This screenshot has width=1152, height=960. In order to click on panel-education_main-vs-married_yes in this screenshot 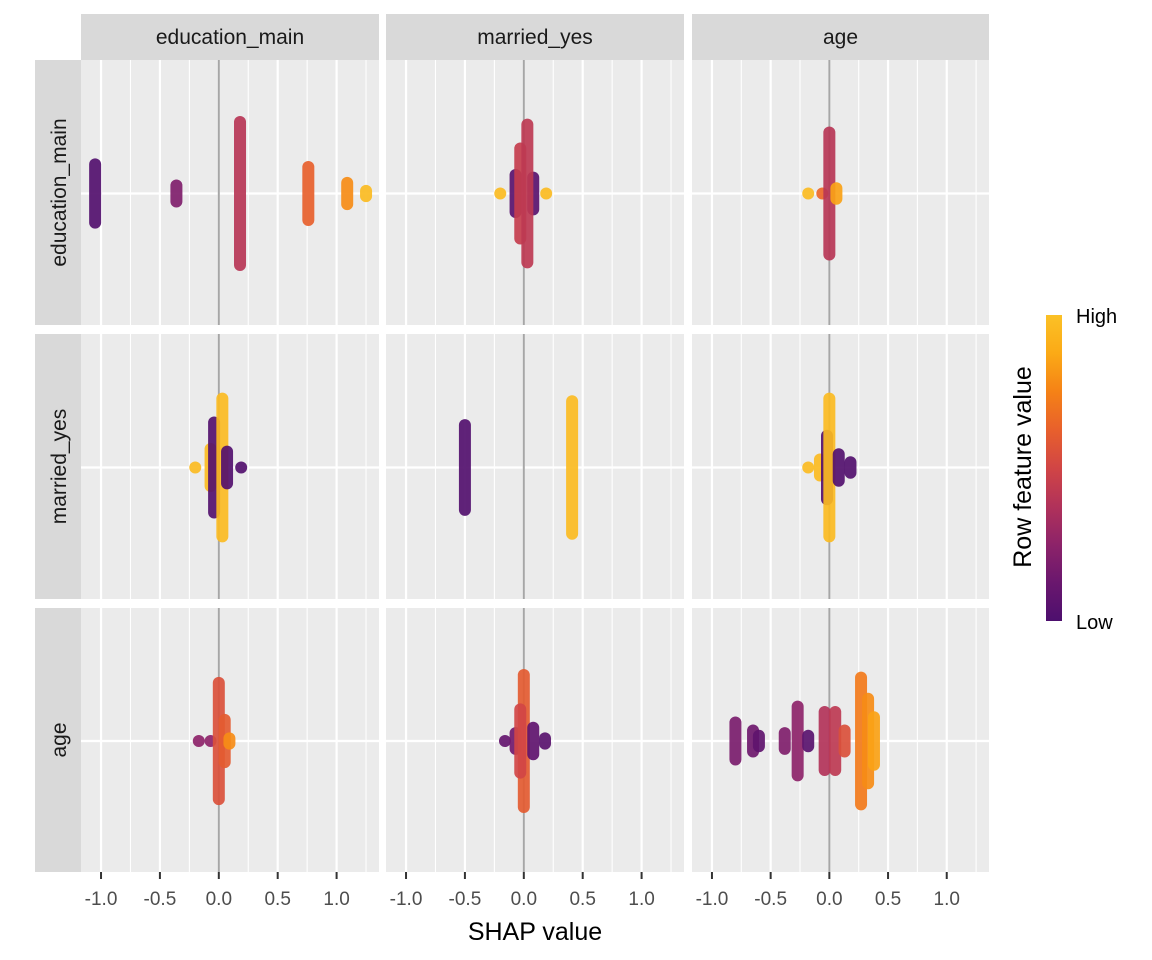, I will do `click(535, 192)`.